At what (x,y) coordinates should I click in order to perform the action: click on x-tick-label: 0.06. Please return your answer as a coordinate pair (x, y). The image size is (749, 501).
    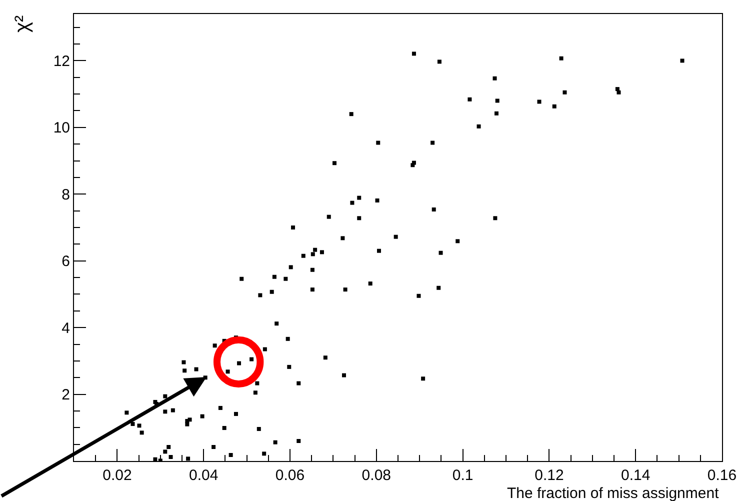
    Looking at the image, I should click on (290, 475).